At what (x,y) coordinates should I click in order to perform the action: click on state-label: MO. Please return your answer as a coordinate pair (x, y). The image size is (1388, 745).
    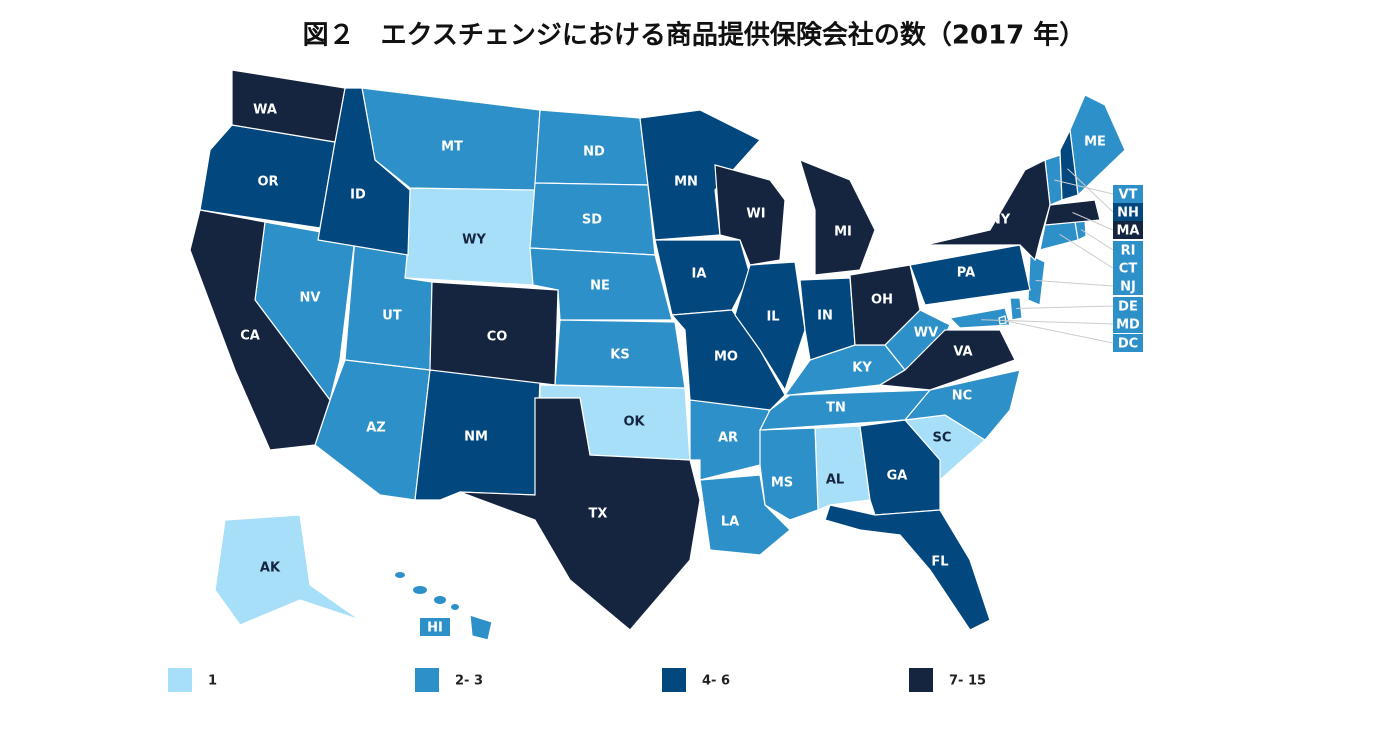
    Looking at the image, I should click on (726, 357).